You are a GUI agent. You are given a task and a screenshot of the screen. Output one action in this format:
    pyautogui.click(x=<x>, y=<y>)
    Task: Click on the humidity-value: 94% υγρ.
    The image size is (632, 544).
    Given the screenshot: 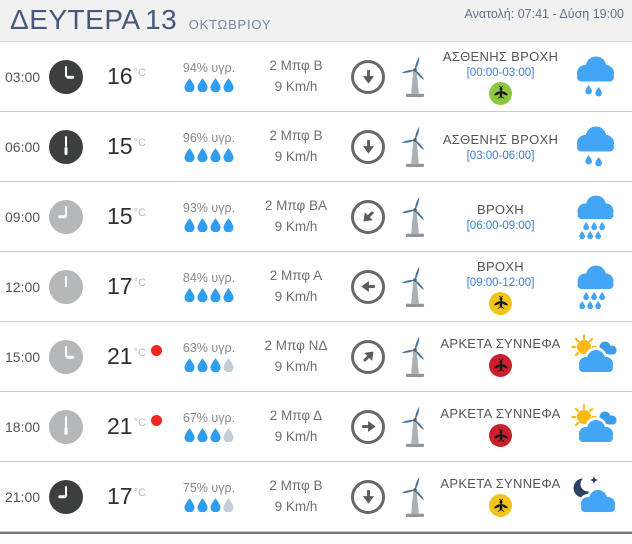 What is the action you would take?
    pyautogui.click(x=209, y=68)
    